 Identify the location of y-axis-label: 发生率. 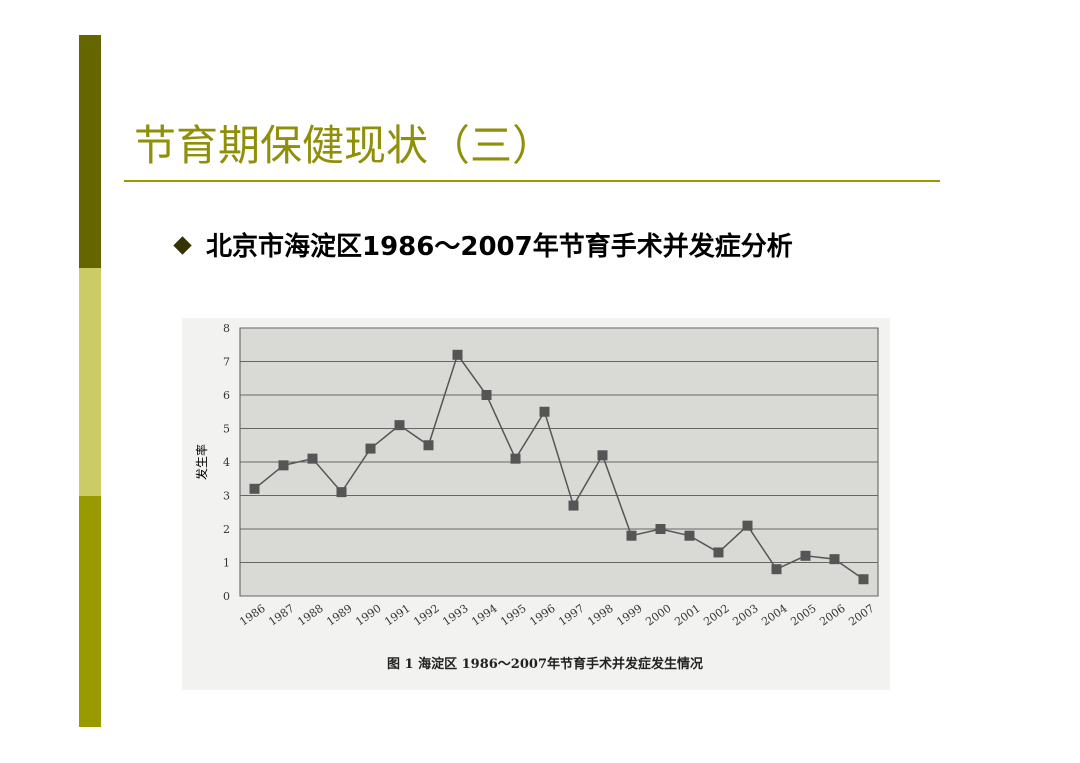
(201, 462).